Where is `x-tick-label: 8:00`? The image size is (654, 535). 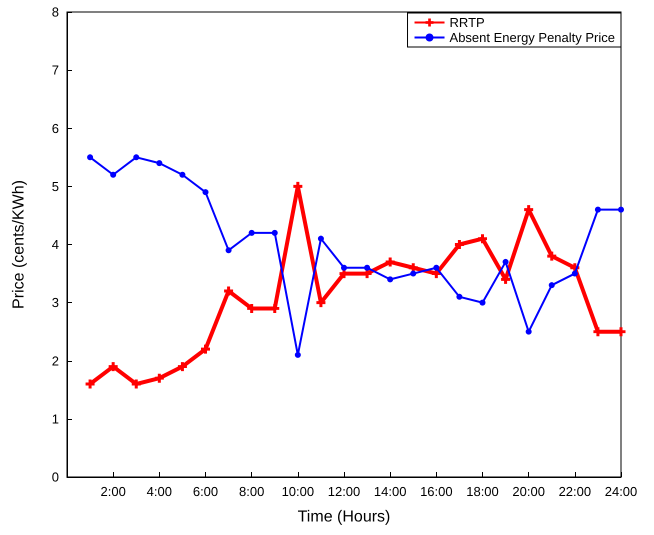
x-tick-label: 8:00 is located at coordinates (251, 491).